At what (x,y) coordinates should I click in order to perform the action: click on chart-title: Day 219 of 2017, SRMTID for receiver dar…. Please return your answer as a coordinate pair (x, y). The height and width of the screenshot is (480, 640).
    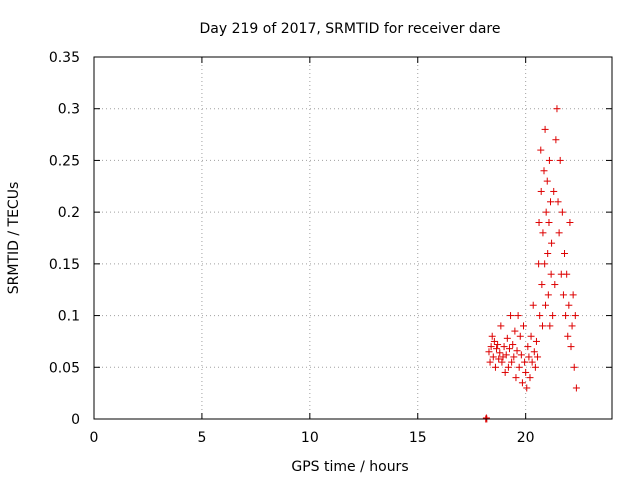
    Looking at the image, I should click on (350, 29).